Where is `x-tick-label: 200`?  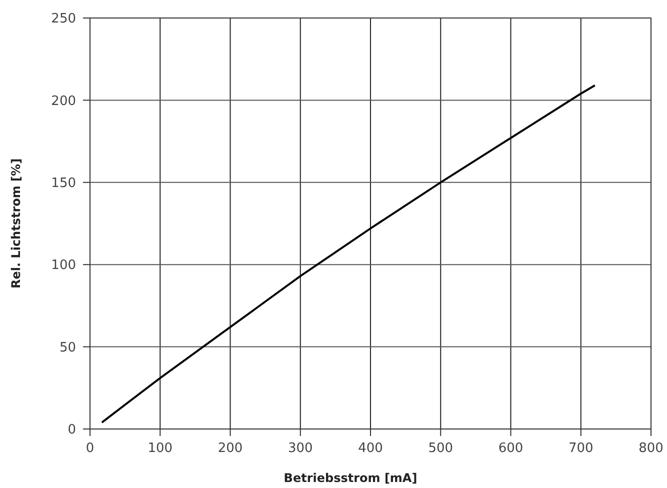
x-tick-label: 200 is located at coordinates (230, 448).